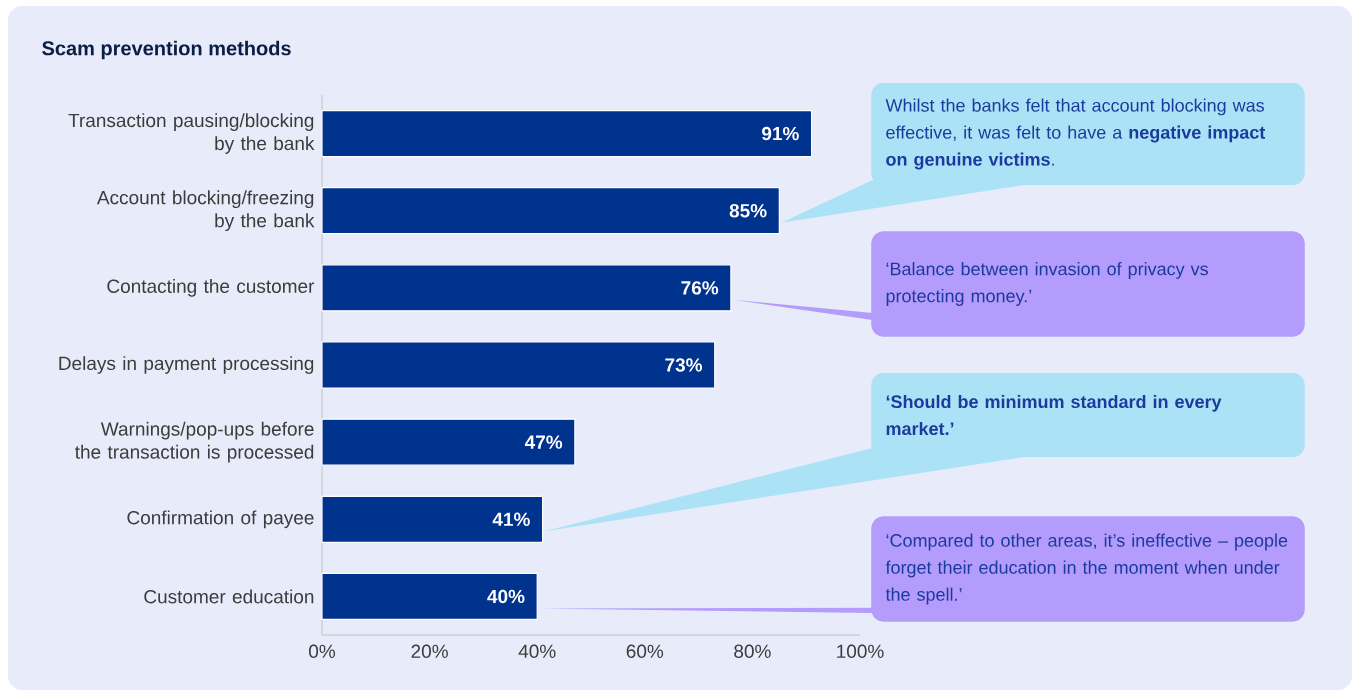 The width and height of the screenshot is (1357, 696). I want to click on data-label: 73%, so click(684, 365).